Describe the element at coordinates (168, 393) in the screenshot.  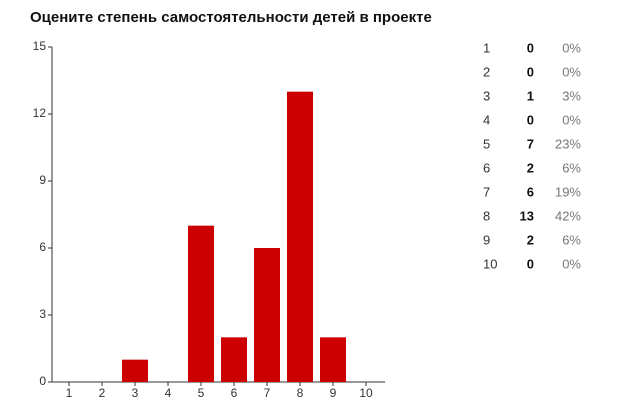
I see `x-tick-label: 4` at that location.